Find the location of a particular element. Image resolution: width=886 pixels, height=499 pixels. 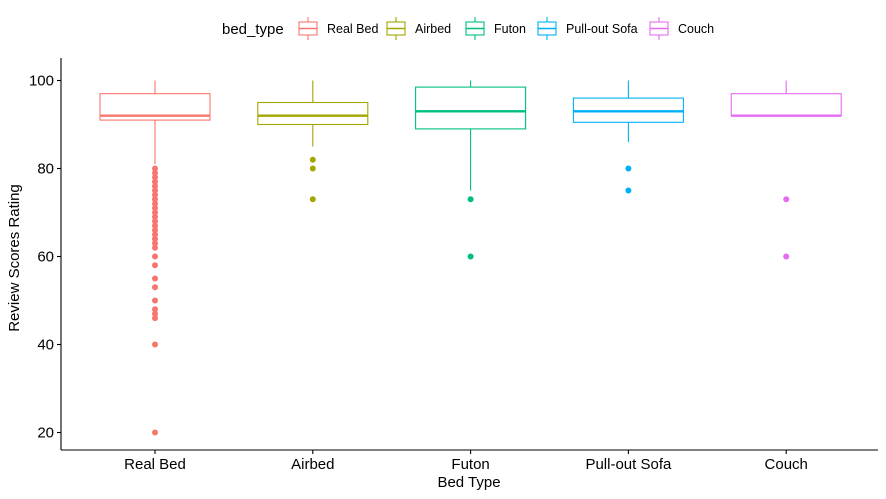

x-tick-label: Real Bed is located at coordinates (155, 464).